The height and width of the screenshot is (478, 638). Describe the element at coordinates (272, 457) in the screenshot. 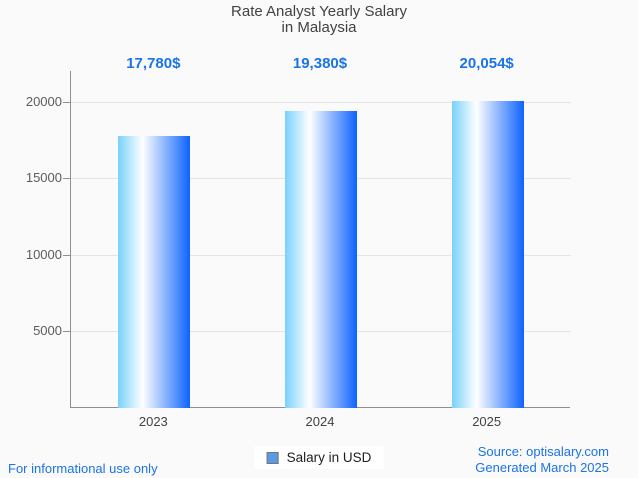

I see `legend-swatch-icon` at that location.